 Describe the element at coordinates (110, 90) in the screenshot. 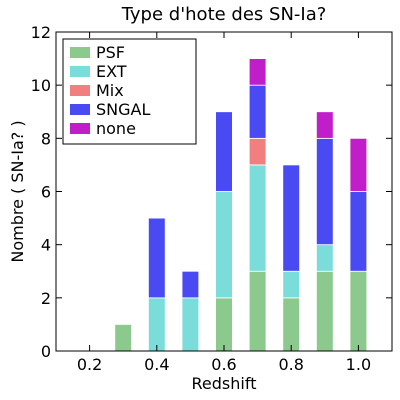

I see `legend-label-mix: Mix` at that location.